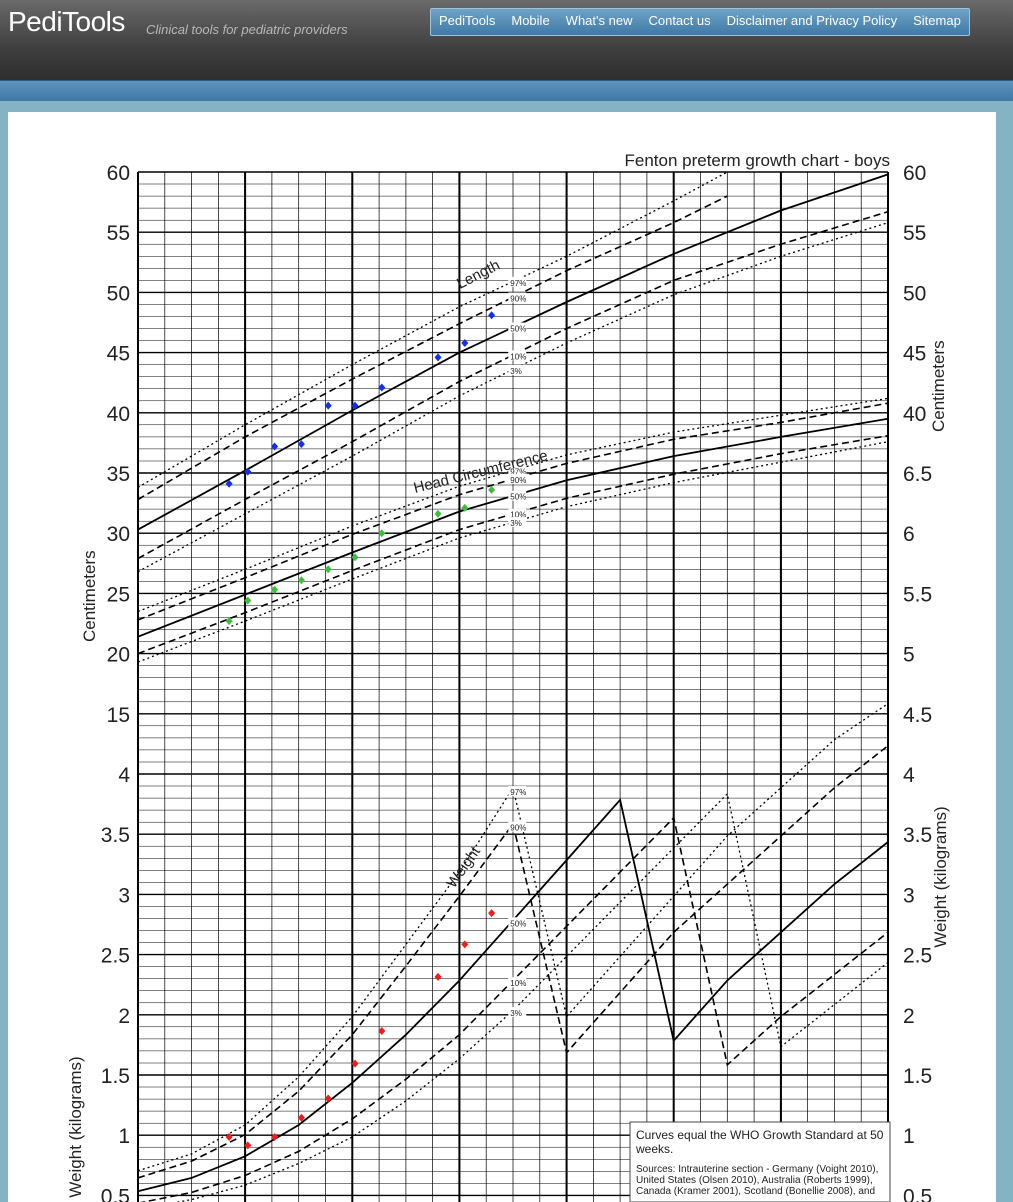 This screenshot has height=1202, width=1013. Describe the element at coordinates (118, 233) in the screenshot. I see `left-tick-label: 55` at that location.